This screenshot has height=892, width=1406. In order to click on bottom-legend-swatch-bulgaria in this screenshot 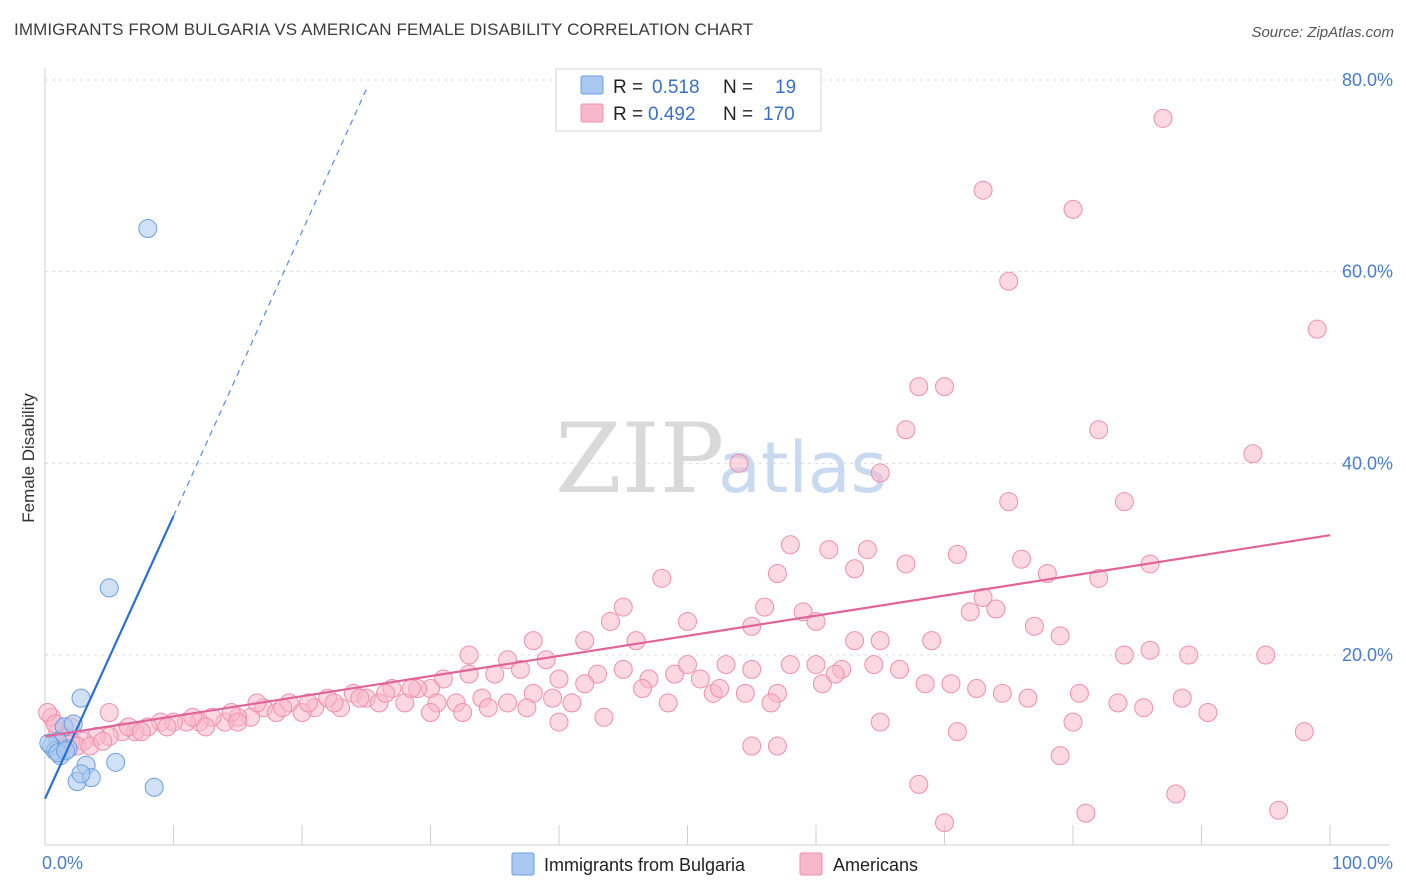, I will do `click(523, 864)`.